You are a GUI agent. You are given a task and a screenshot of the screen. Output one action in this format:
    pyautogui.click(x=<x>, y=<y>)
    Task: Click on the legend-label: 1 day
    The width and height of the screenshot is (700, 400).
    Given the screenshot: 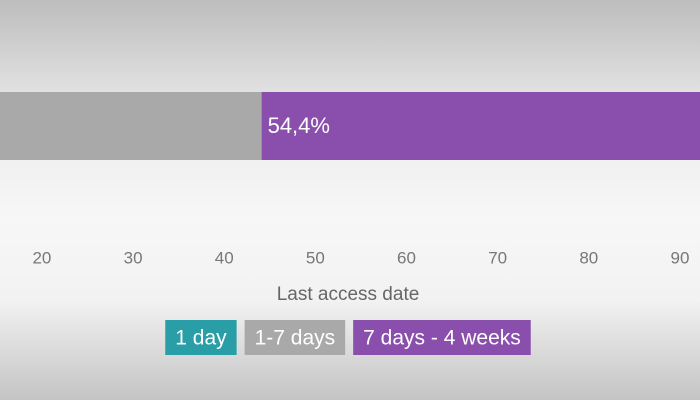 What is the action you would take?
    pyautogui.click(x=201, y=338)
    